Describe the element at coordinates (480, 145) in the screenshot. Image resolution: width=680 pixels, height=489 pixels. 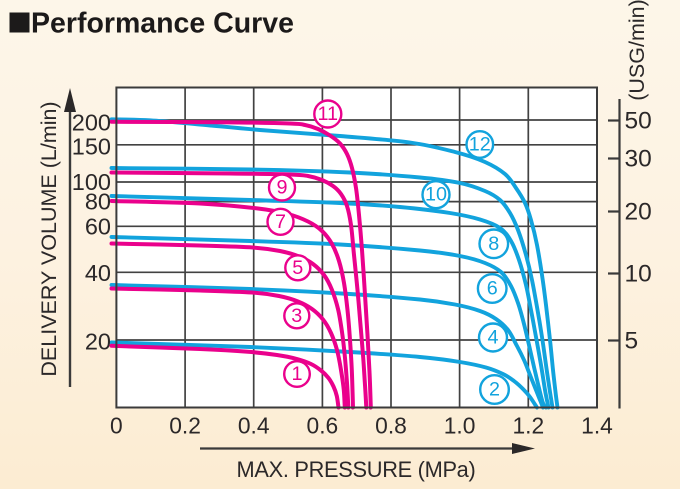
I see `svg-text: 12` at that location.